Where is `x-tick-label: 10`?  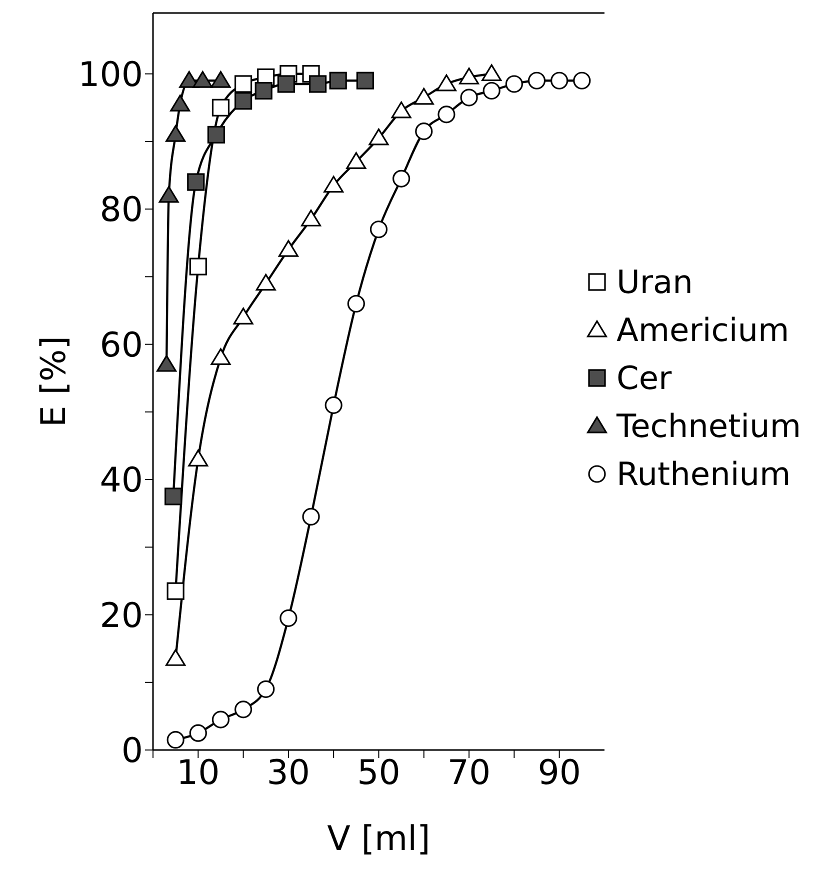
x-tick-label: 10 is located at coordinates (198, 773).